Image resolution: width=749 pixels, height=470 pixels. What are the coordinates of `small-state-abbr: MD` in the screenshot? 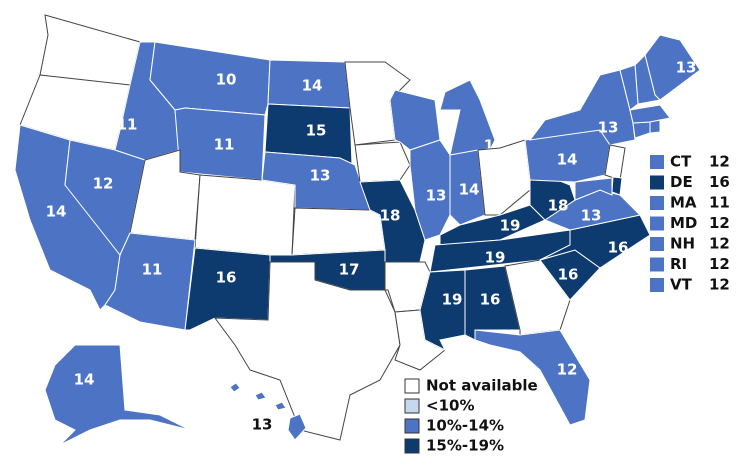 It's located at (683, 223).